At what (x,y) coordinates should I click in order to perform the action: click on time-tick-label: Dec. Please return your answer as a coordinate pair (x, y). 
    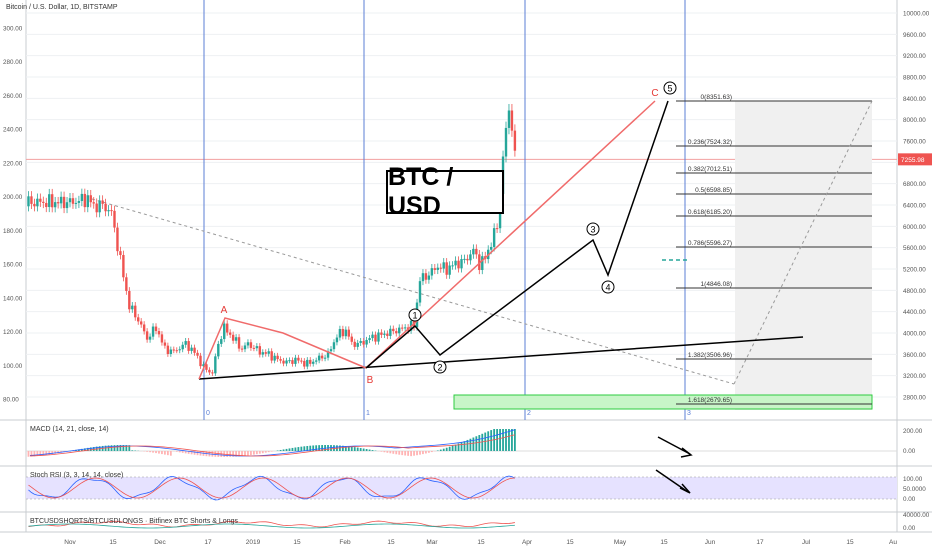
    Looking at the image, I should click on (160, 542).